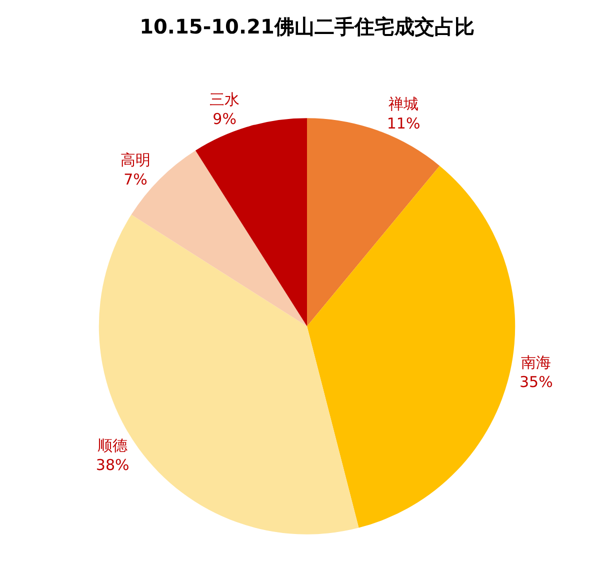 Image resolution: width=614 pixels, height=564 pixels. What do you see at coordinates (403, 123) in the screenshot?
I see `data-label: 11%` at bounding box center [403, 123].